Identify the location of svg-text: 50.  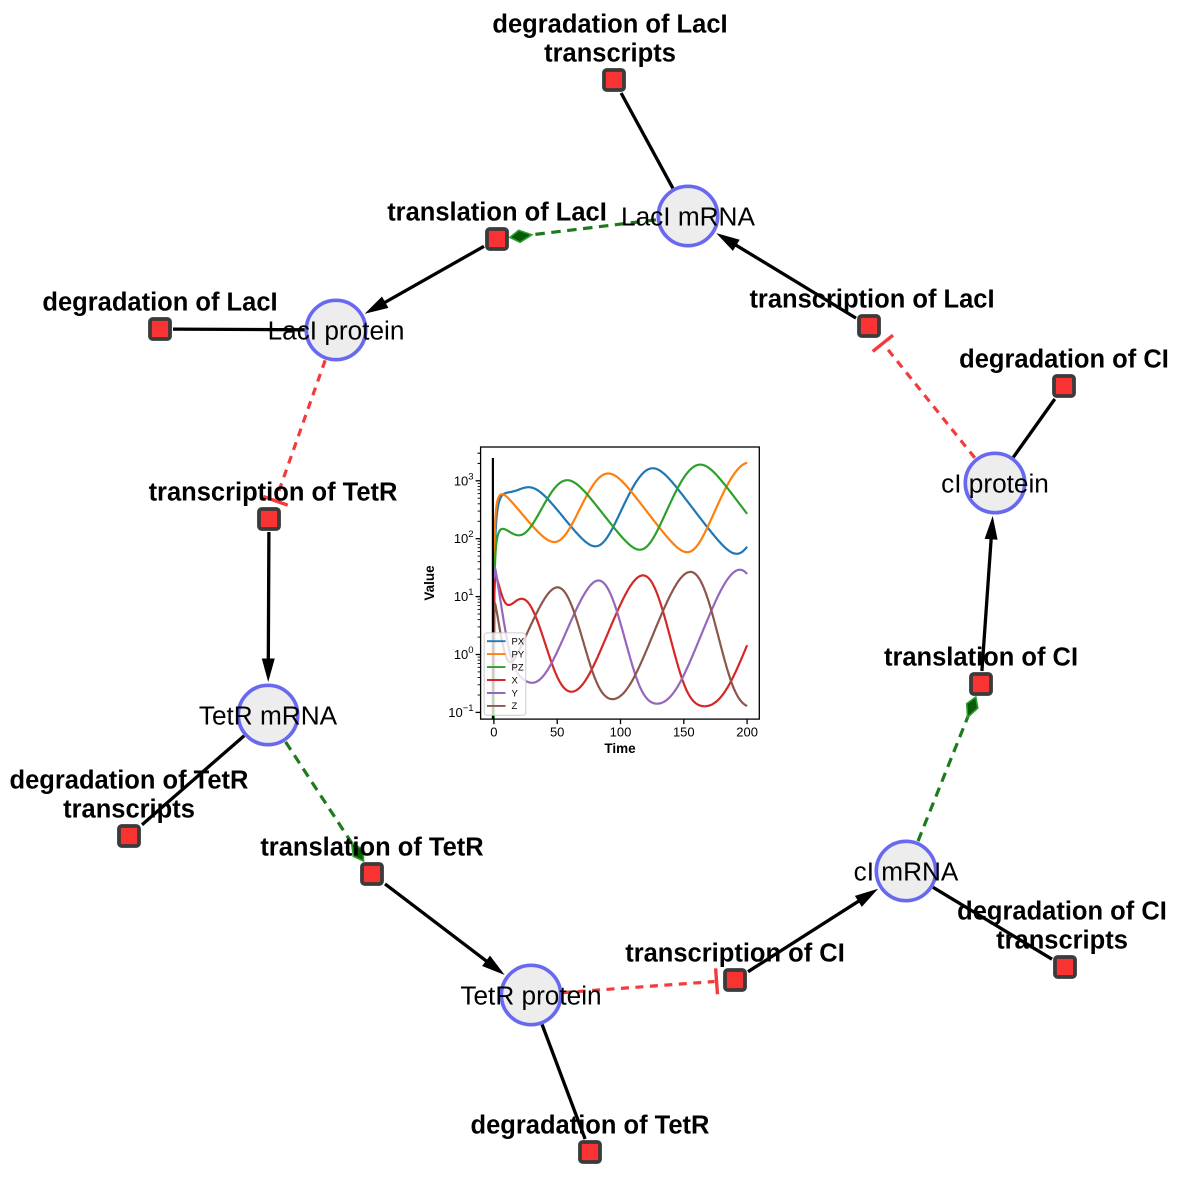
(557, 732).